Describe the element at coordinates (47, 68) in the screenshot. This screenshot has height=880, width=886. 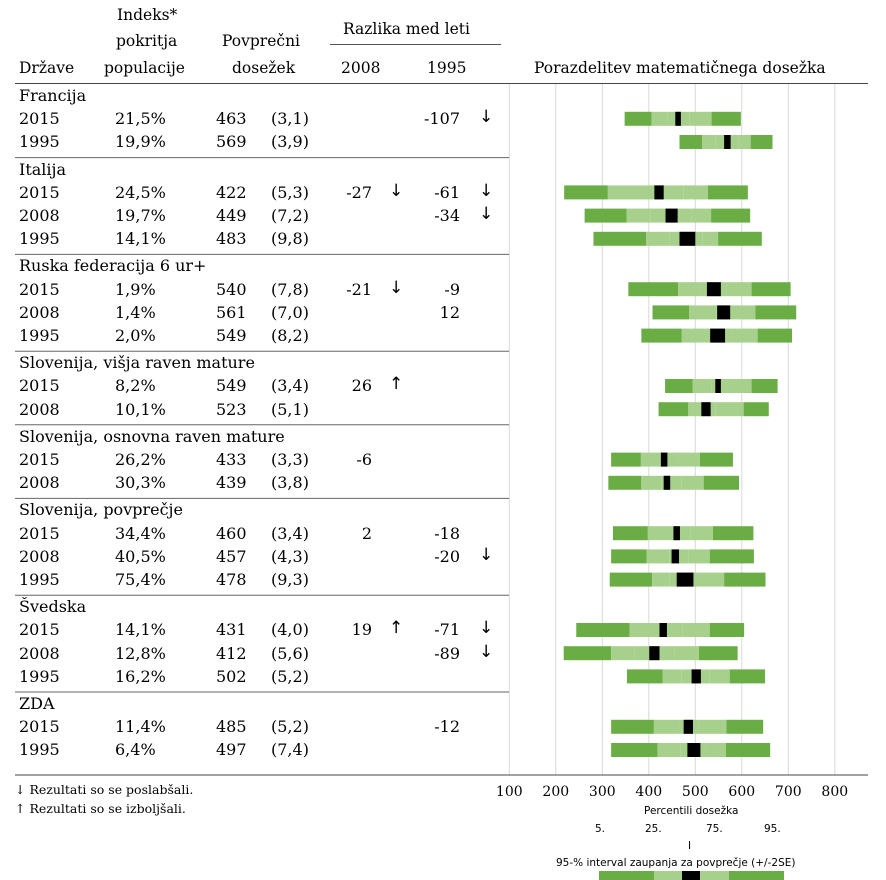
I see `header-countries: Države` at that location.